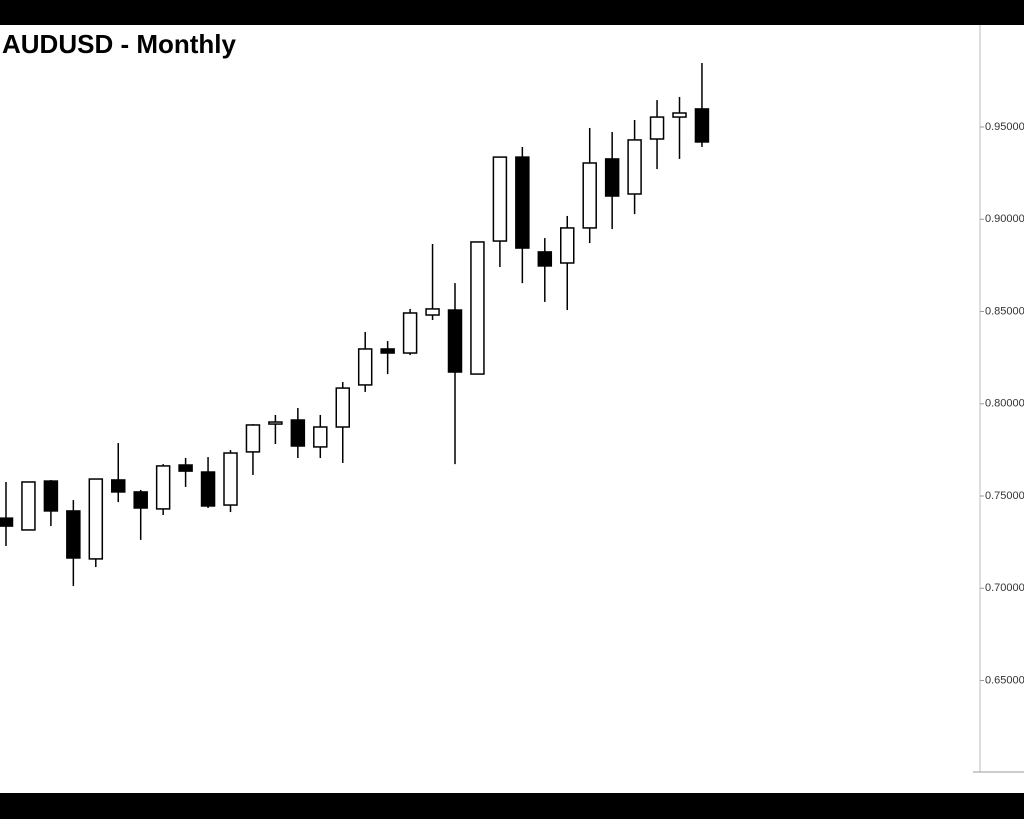 This screenshot has height=819, width=1024. I want to click on y-tick-label: 0.75000, so click(1004, 496).